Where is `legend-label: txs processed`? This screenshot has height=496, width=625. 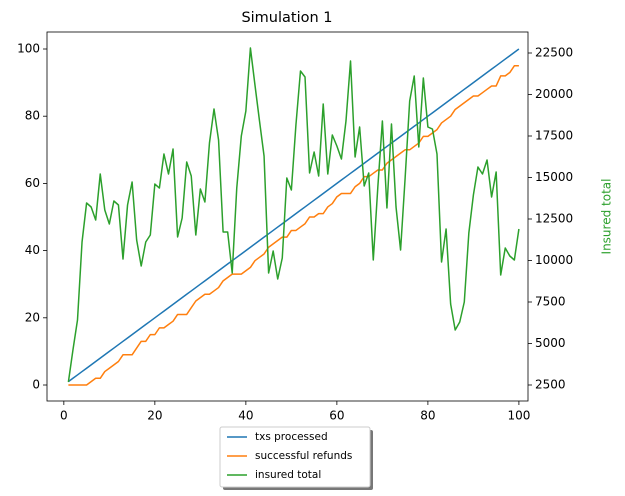
legend-label: txs processed is located at coordinates (291, 437).